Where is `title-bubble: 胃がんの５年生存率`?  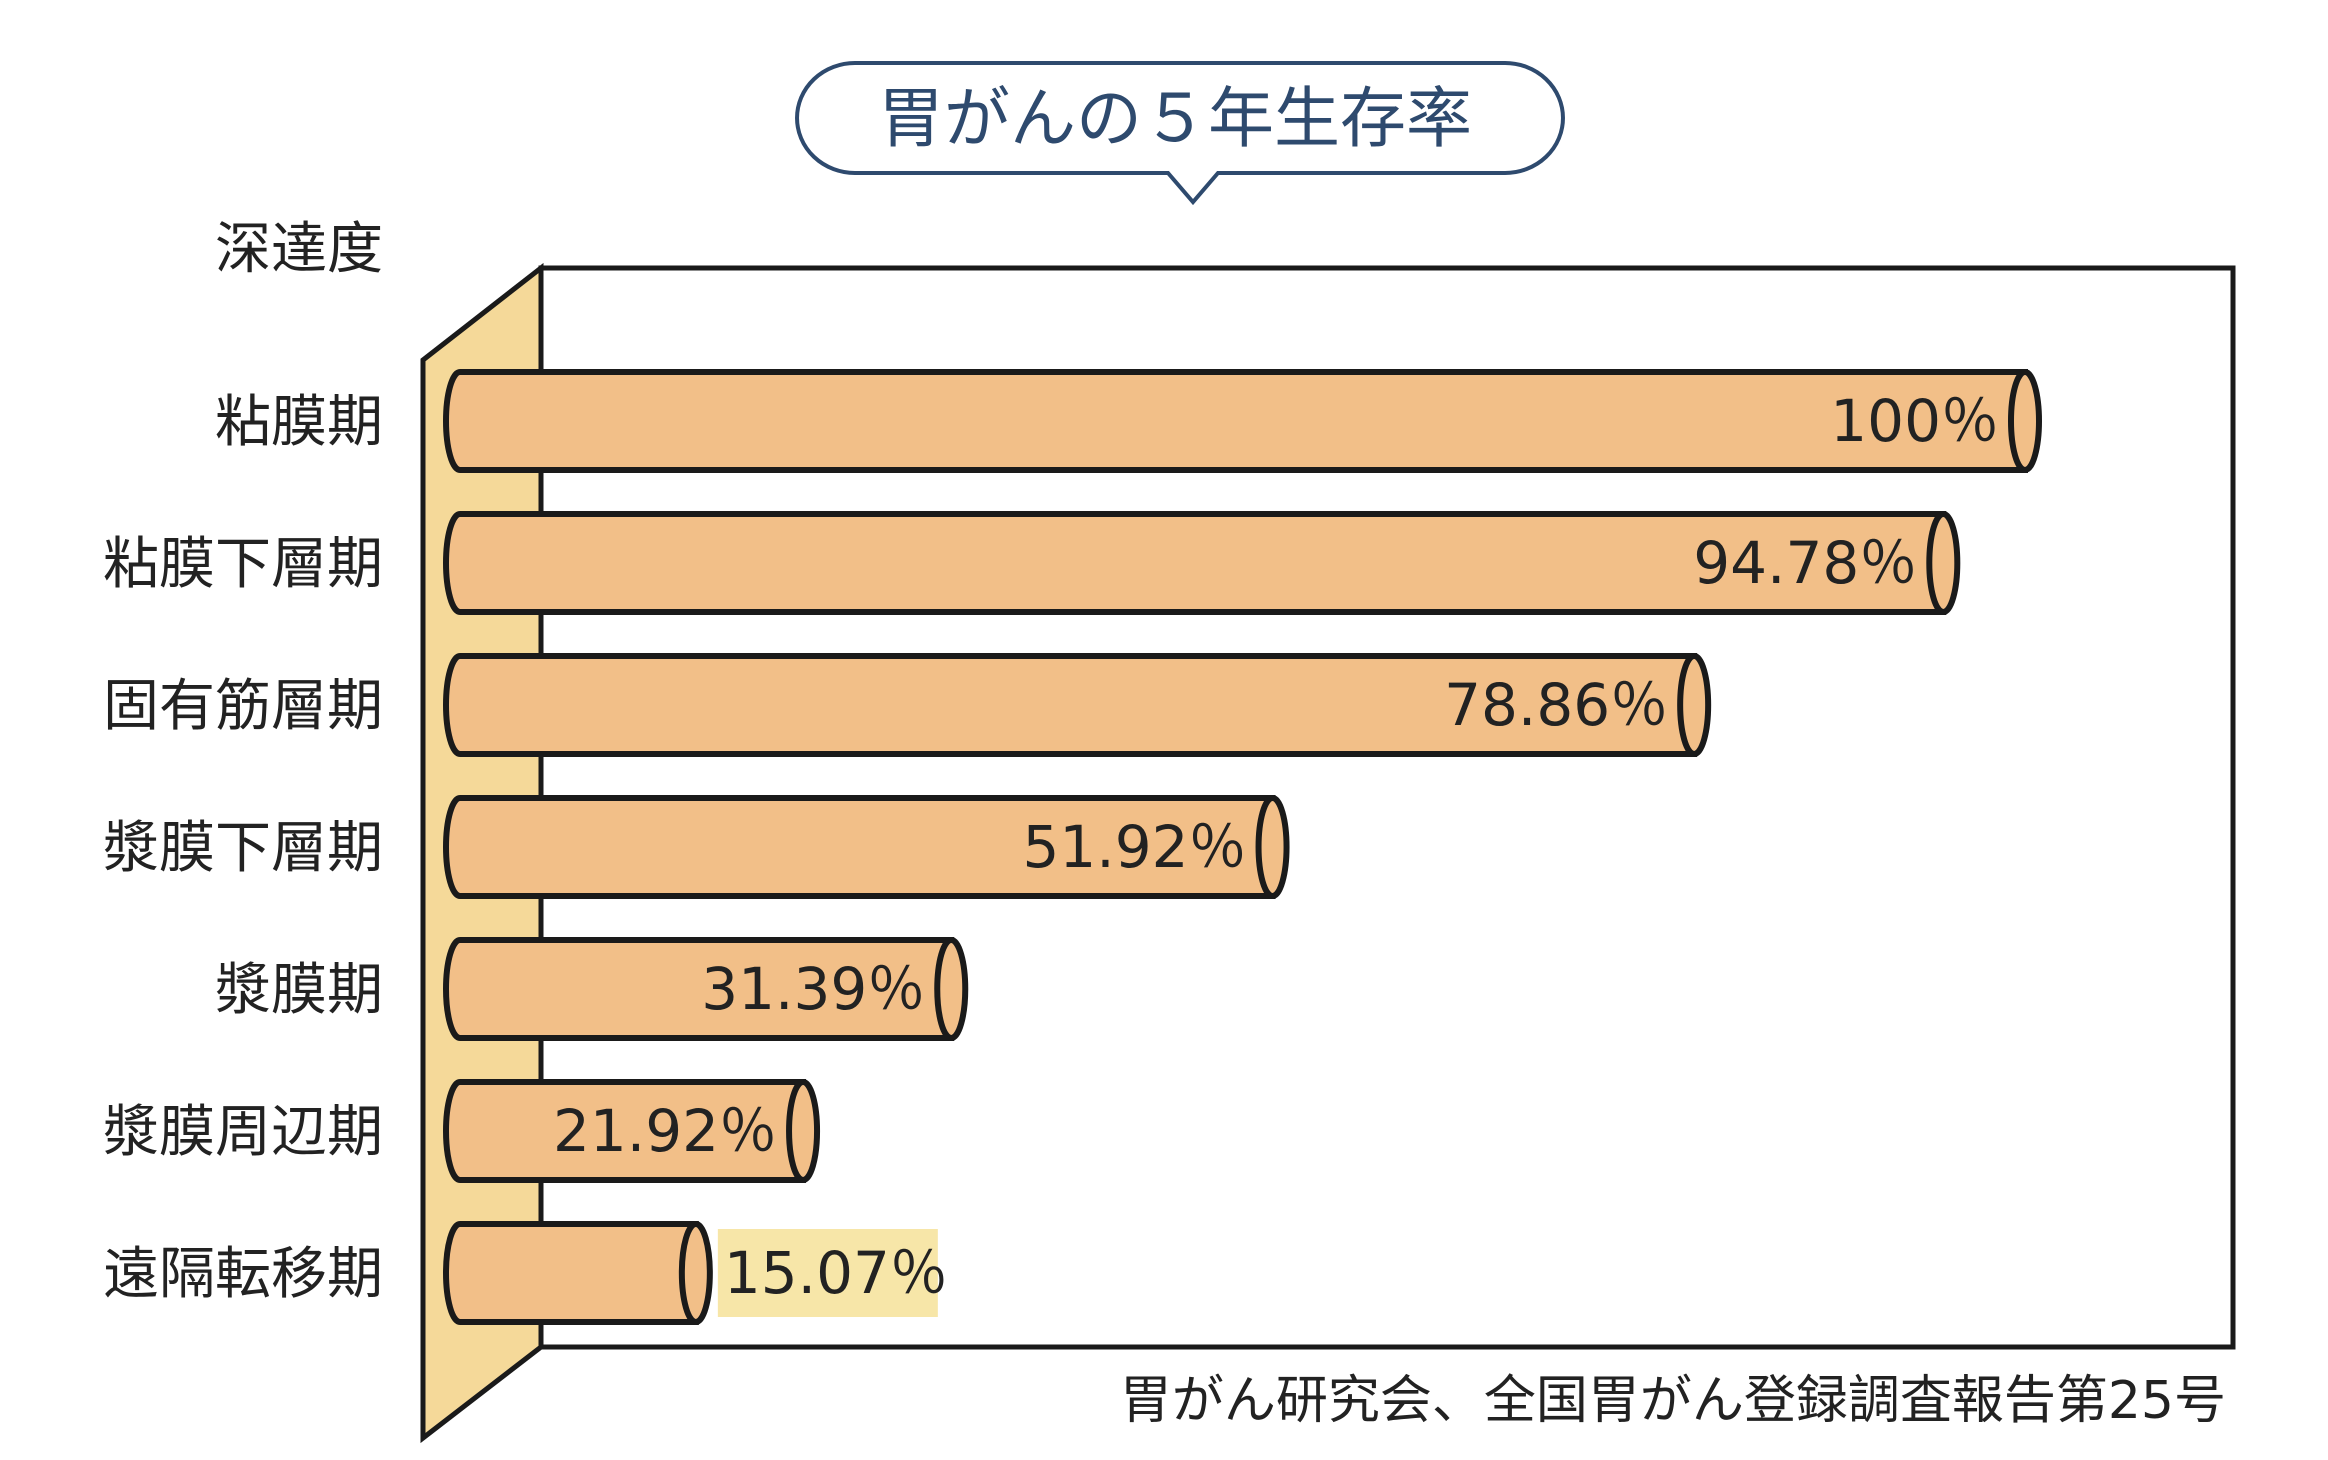 title-bubble: 胃がんの５年生存率 is located at coordinates (1180, 133).